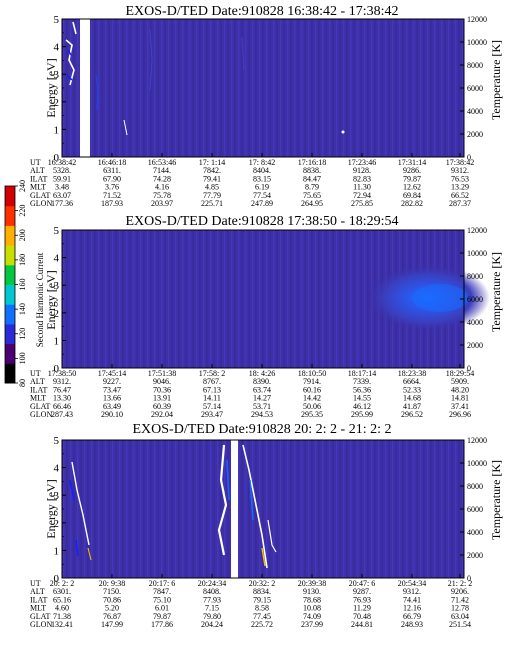 The width and height of the screenshot is (505, 649). Describe the element at coordinates (262, 187) in the screenshot. I see `ephemeris-cell: 6.19` at that location.